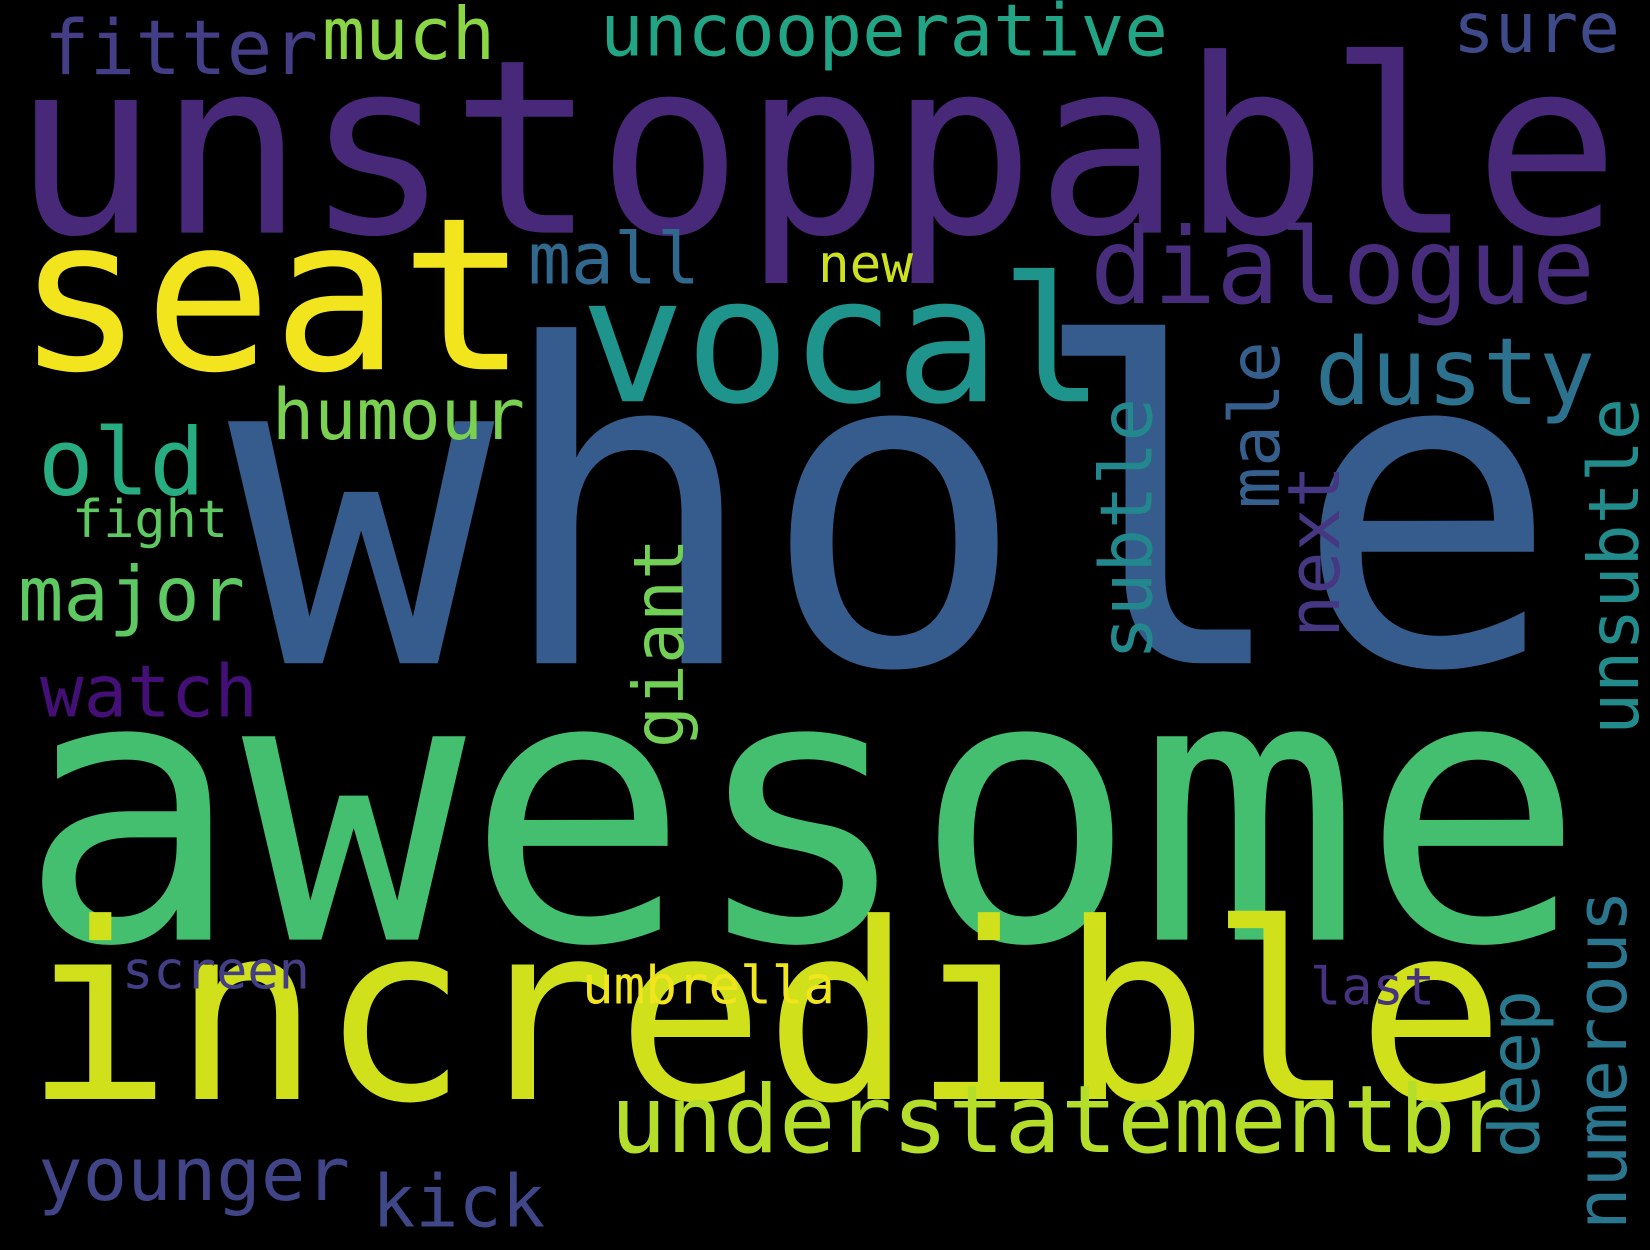  I want to click on word-dusty: dusty, so click(1455, 371).